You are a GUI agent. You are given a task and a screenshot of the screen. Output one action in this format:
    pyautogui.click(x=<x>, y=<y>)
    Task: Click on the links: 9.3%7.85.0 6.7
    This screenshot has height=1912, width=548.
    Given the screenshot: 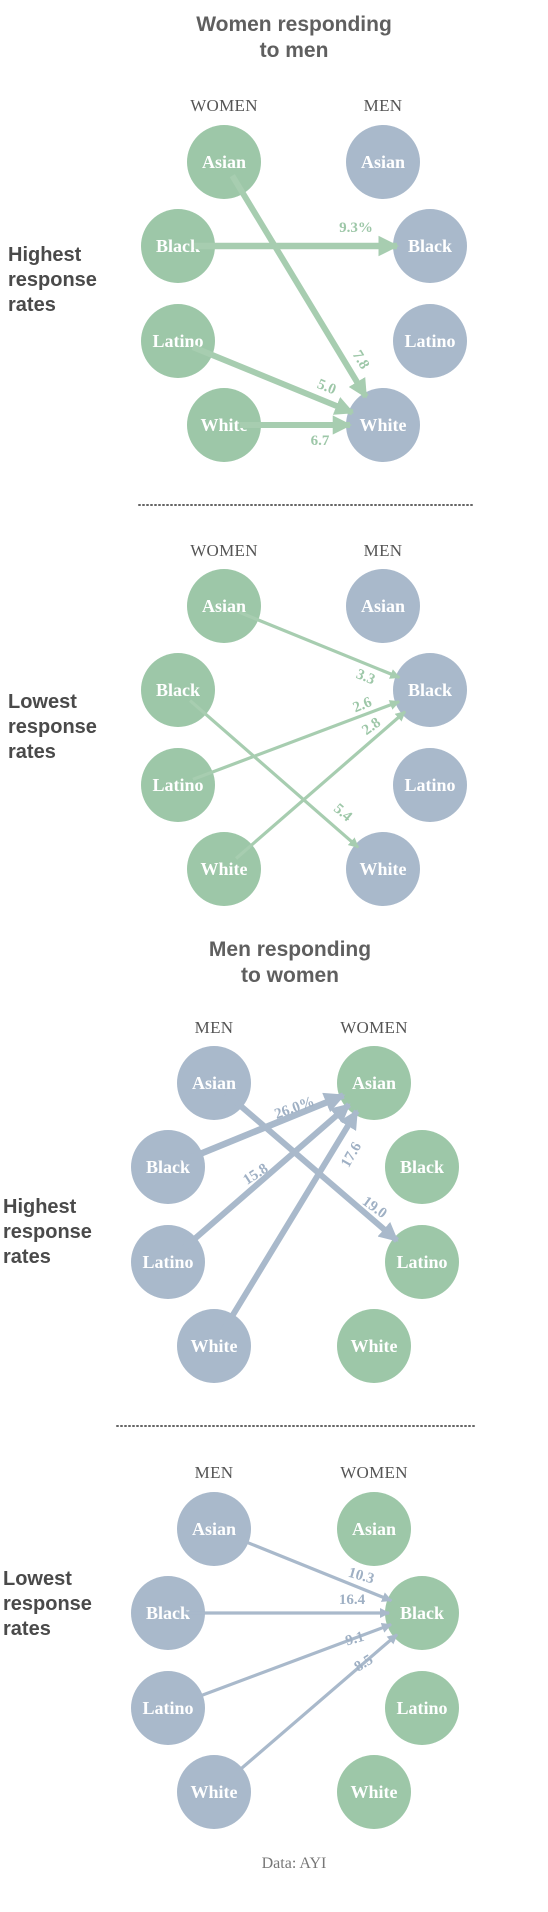 What is the action you would take?
    pyautogui.click(x=295, y=311)
    